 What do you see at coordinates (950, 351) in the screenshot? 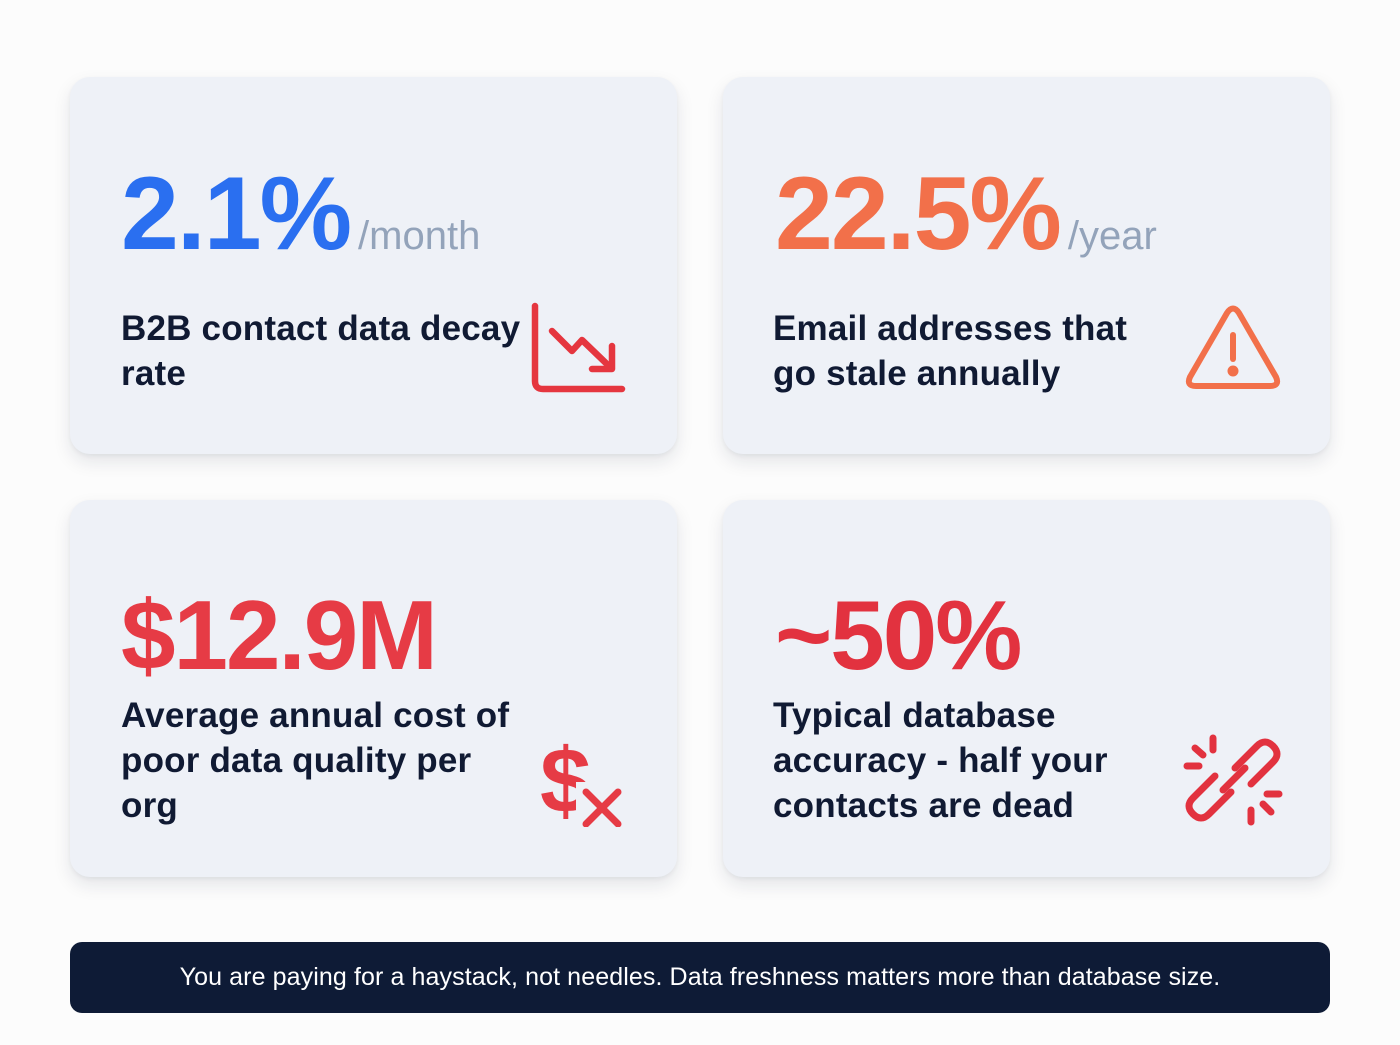
I see `stat-description: Email addresses that go stale annually` at bounding box center [950, 351].